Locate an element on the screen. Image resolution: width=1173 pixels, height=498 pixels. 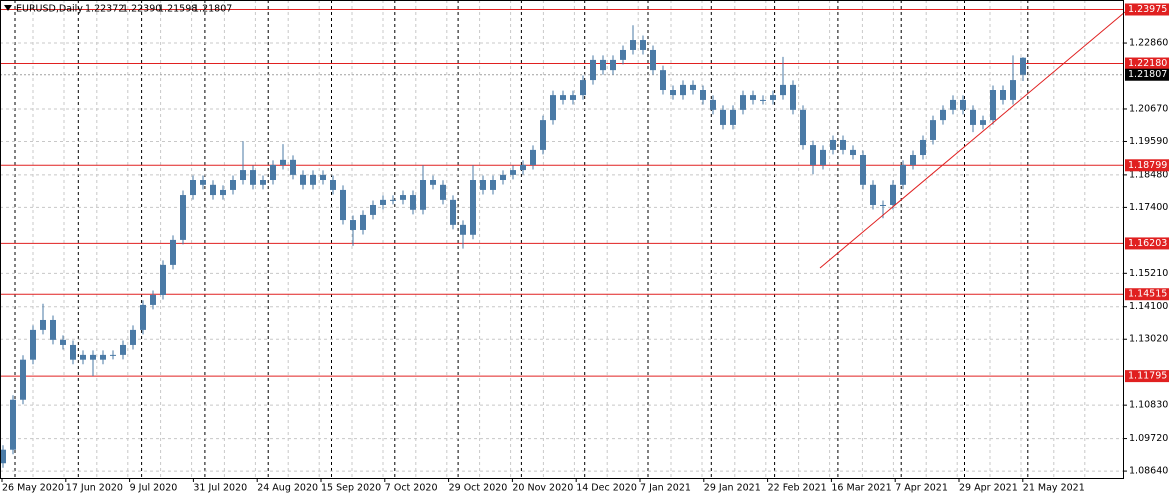
level-label: 1.22180 is located at coordinates (1147, 63).